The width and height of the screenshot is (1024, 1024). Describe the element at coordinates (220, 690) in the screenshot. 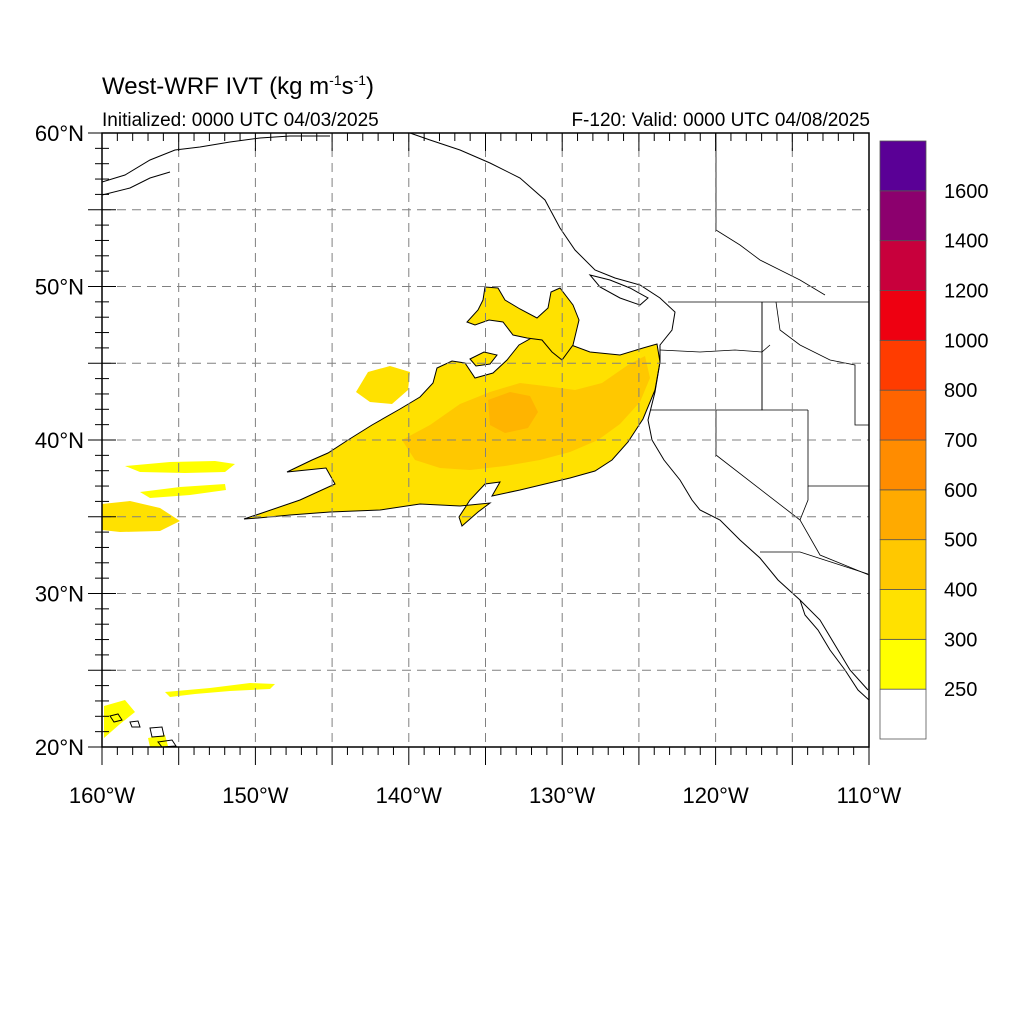

I see `ivt-patch-hawaii` at that location.